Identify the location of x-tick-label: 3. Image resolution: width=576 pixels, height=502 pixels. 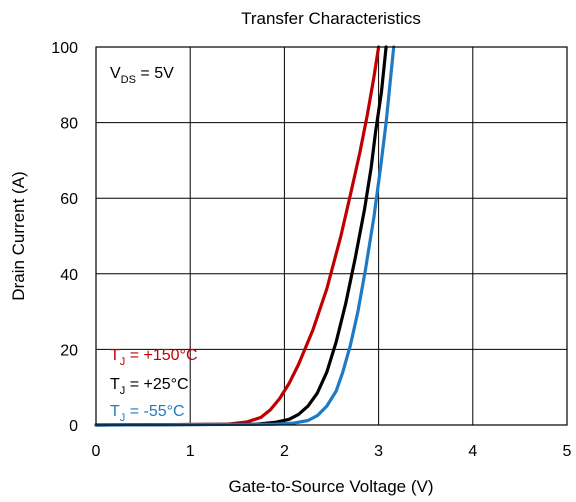
(378, 451).